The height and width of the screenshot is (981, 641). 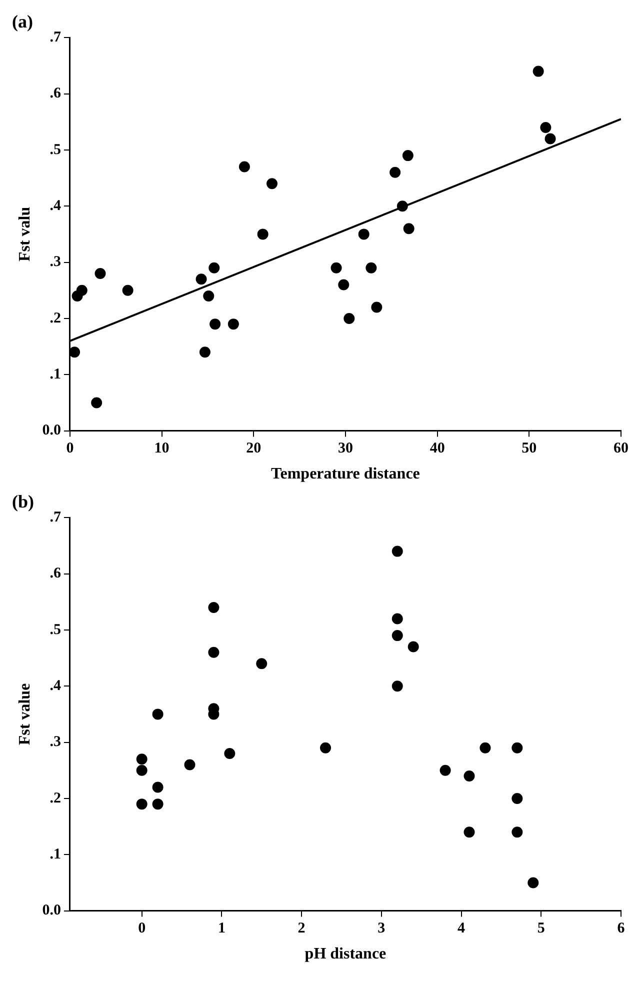 I want to click on x-tick-label: 2, so click(x=302, y=928).